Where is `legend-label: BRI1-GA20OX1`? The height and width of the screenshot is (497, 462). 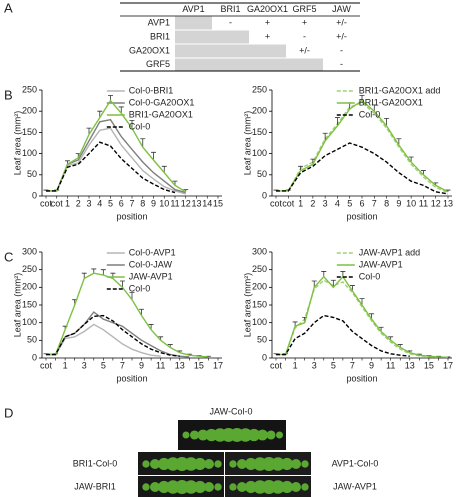 legend-label: BRI1-GA20OX1 is located at coordinates (391, 102).